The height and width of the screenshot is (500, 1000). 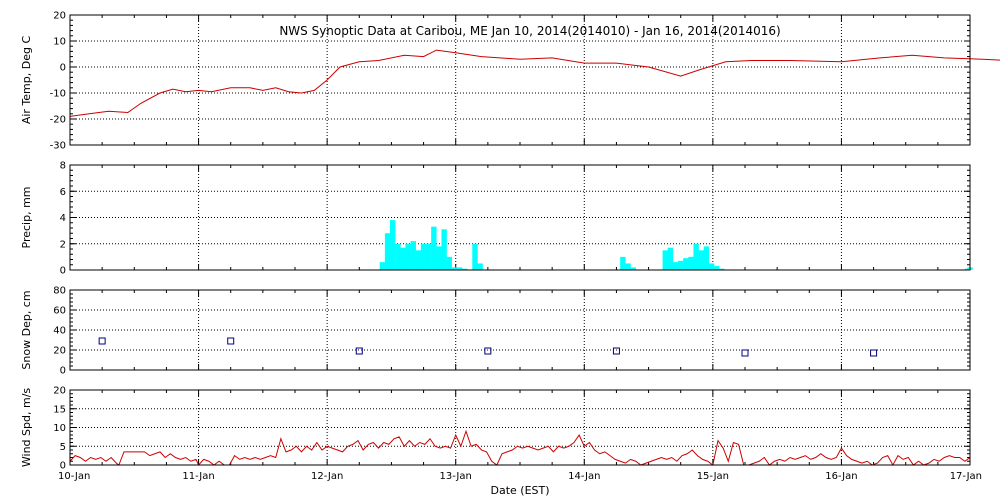 I want to click on y-tick-label: -10, so click(x=58, y=94).